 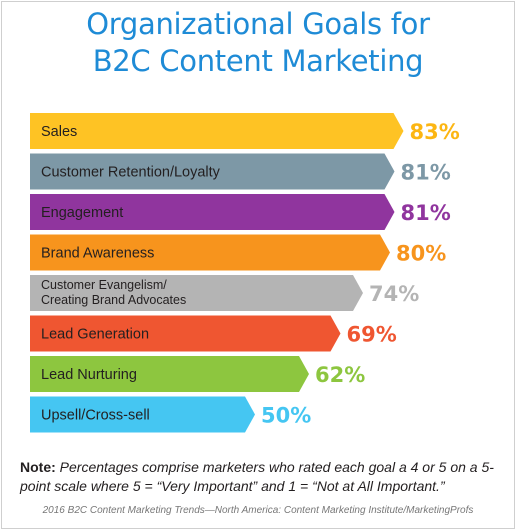 I want to click on bar-value-lead-generation: 69%, so click(x=372, y=335).